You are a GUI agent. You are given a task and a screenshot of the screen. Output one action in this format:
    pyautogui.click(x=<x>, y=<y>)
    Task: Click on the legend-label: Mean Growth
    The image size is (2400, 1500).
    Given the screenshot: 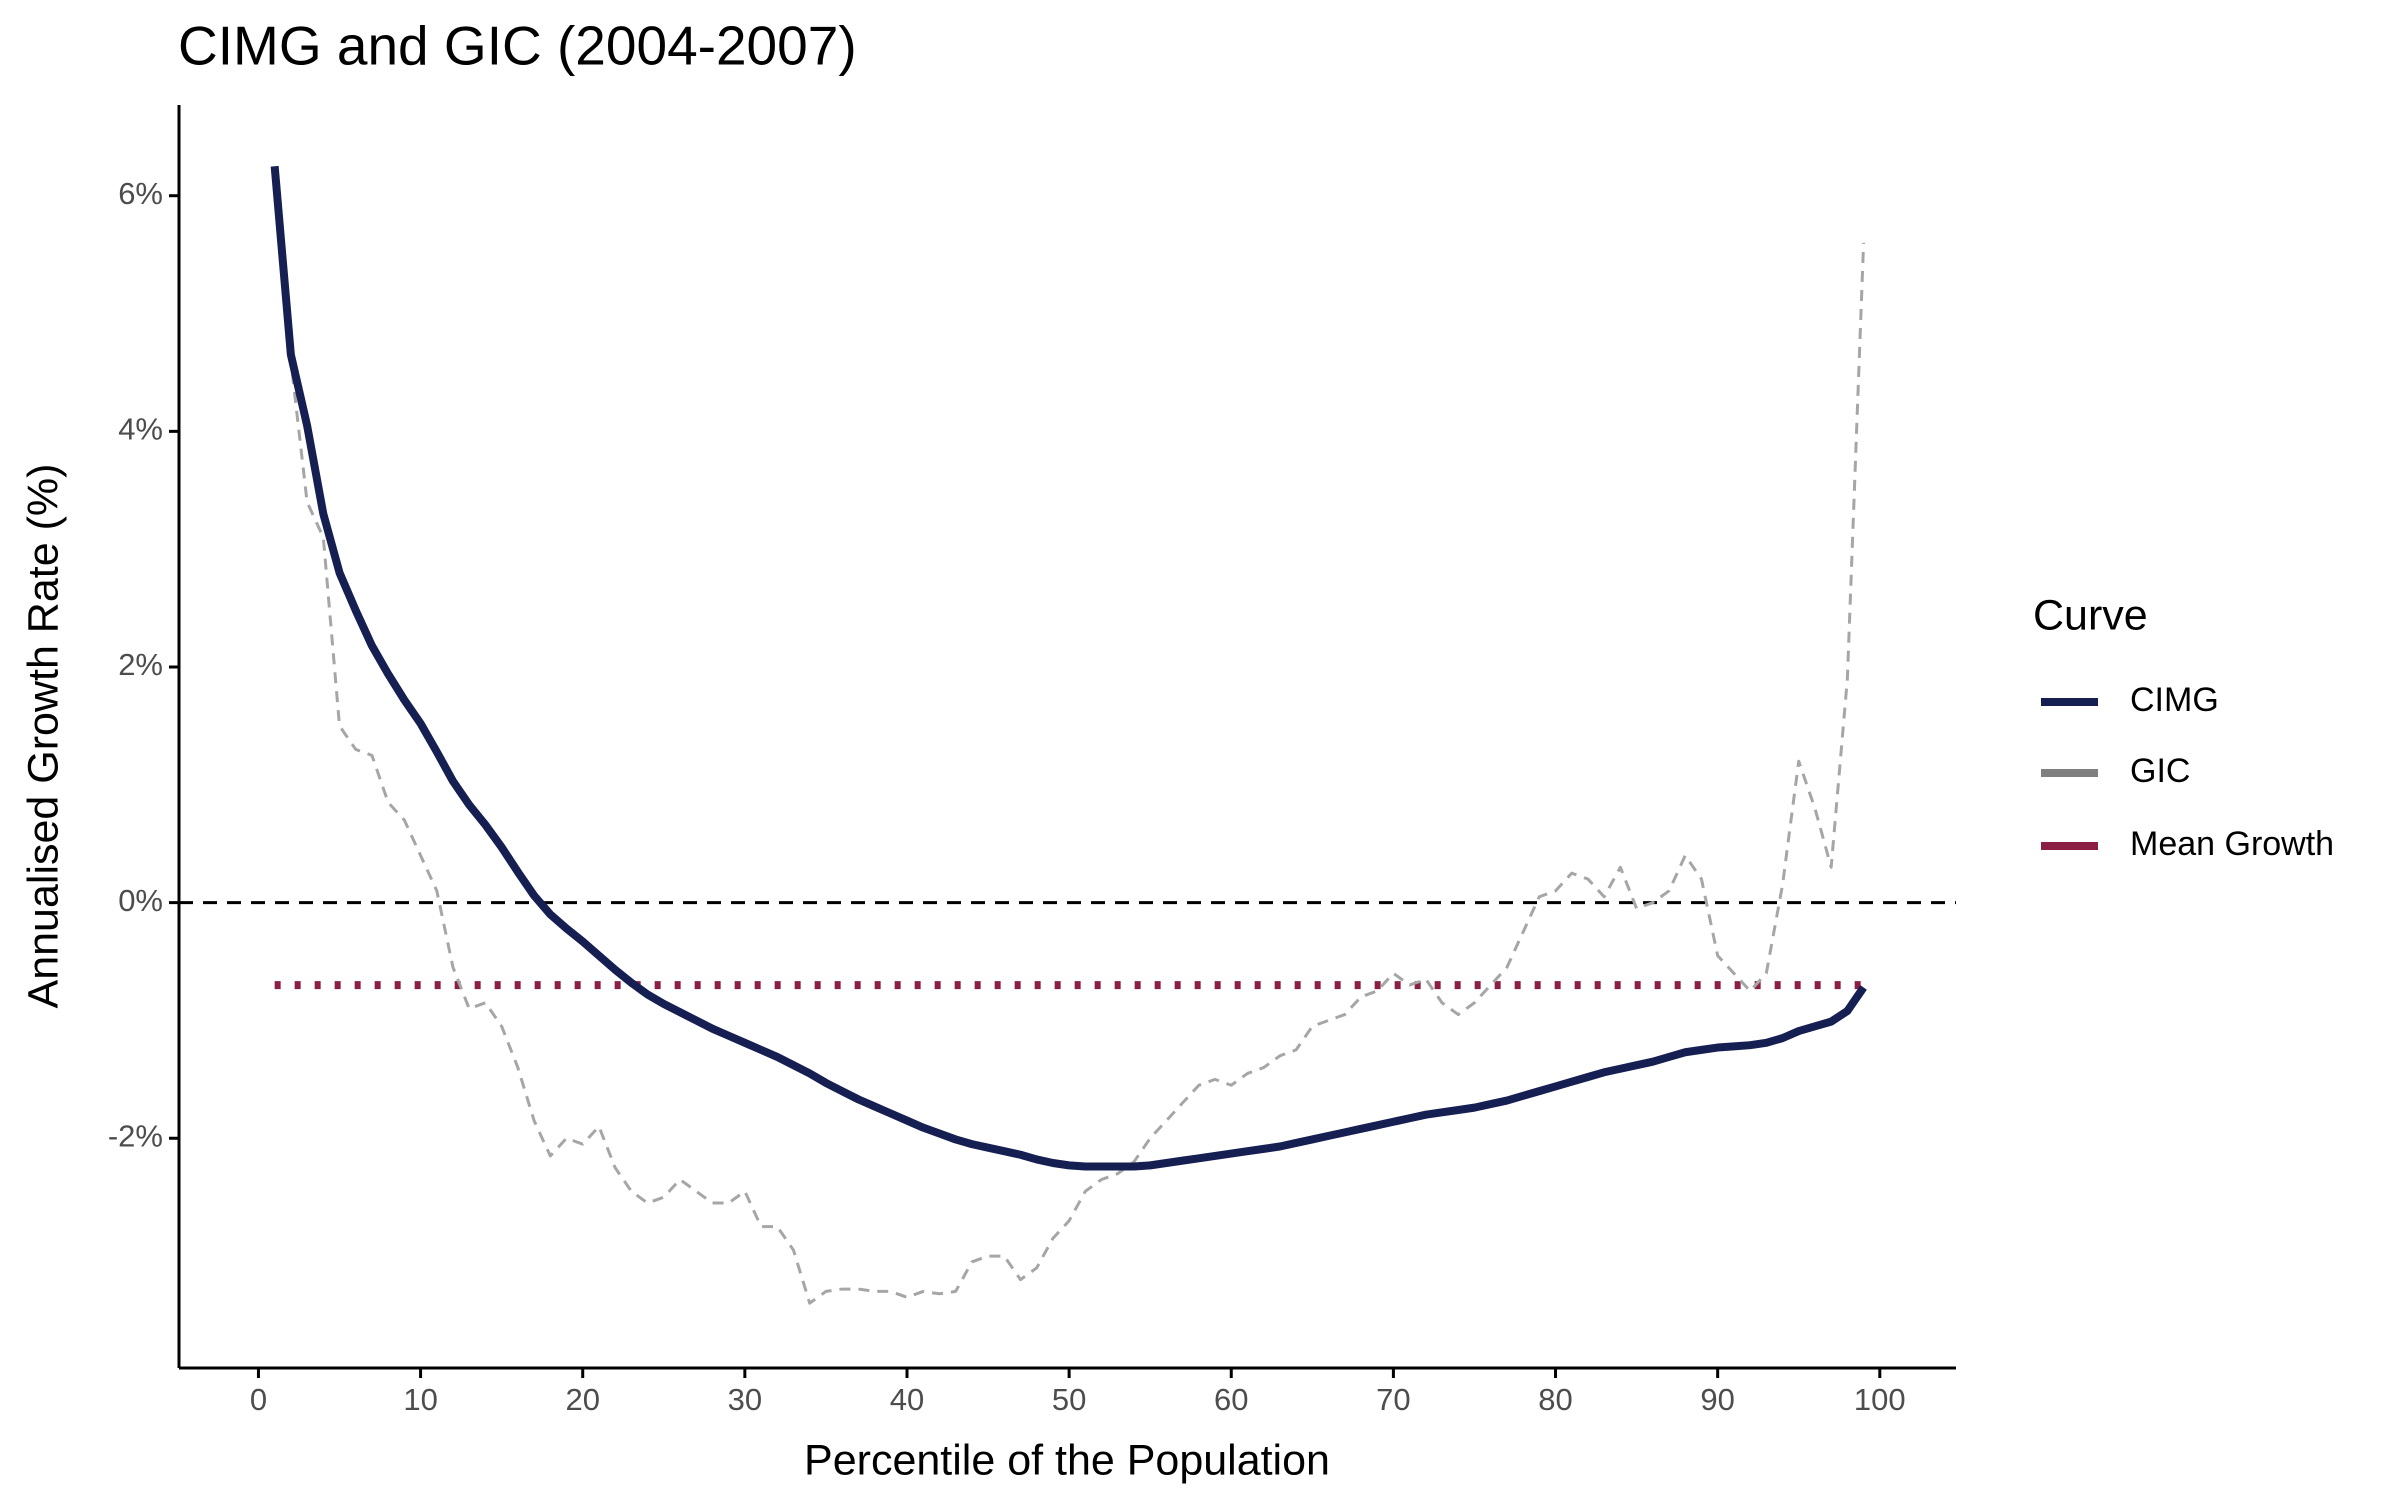 What is the action you would take?
    pyautogui.click(x=2232, y=844)
    